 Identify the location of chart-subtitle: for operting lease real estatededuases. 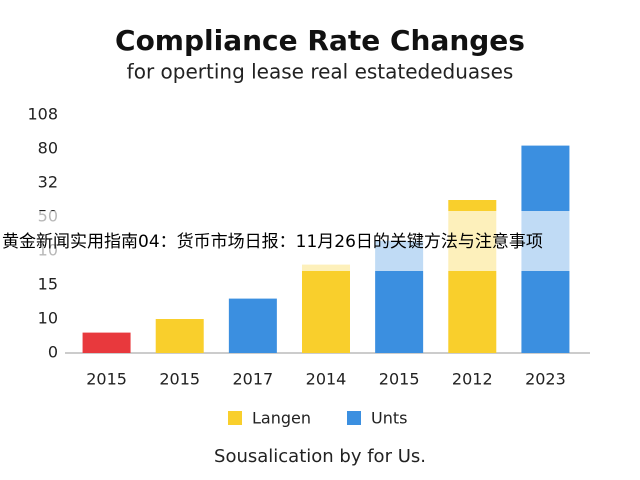
(320, 72).